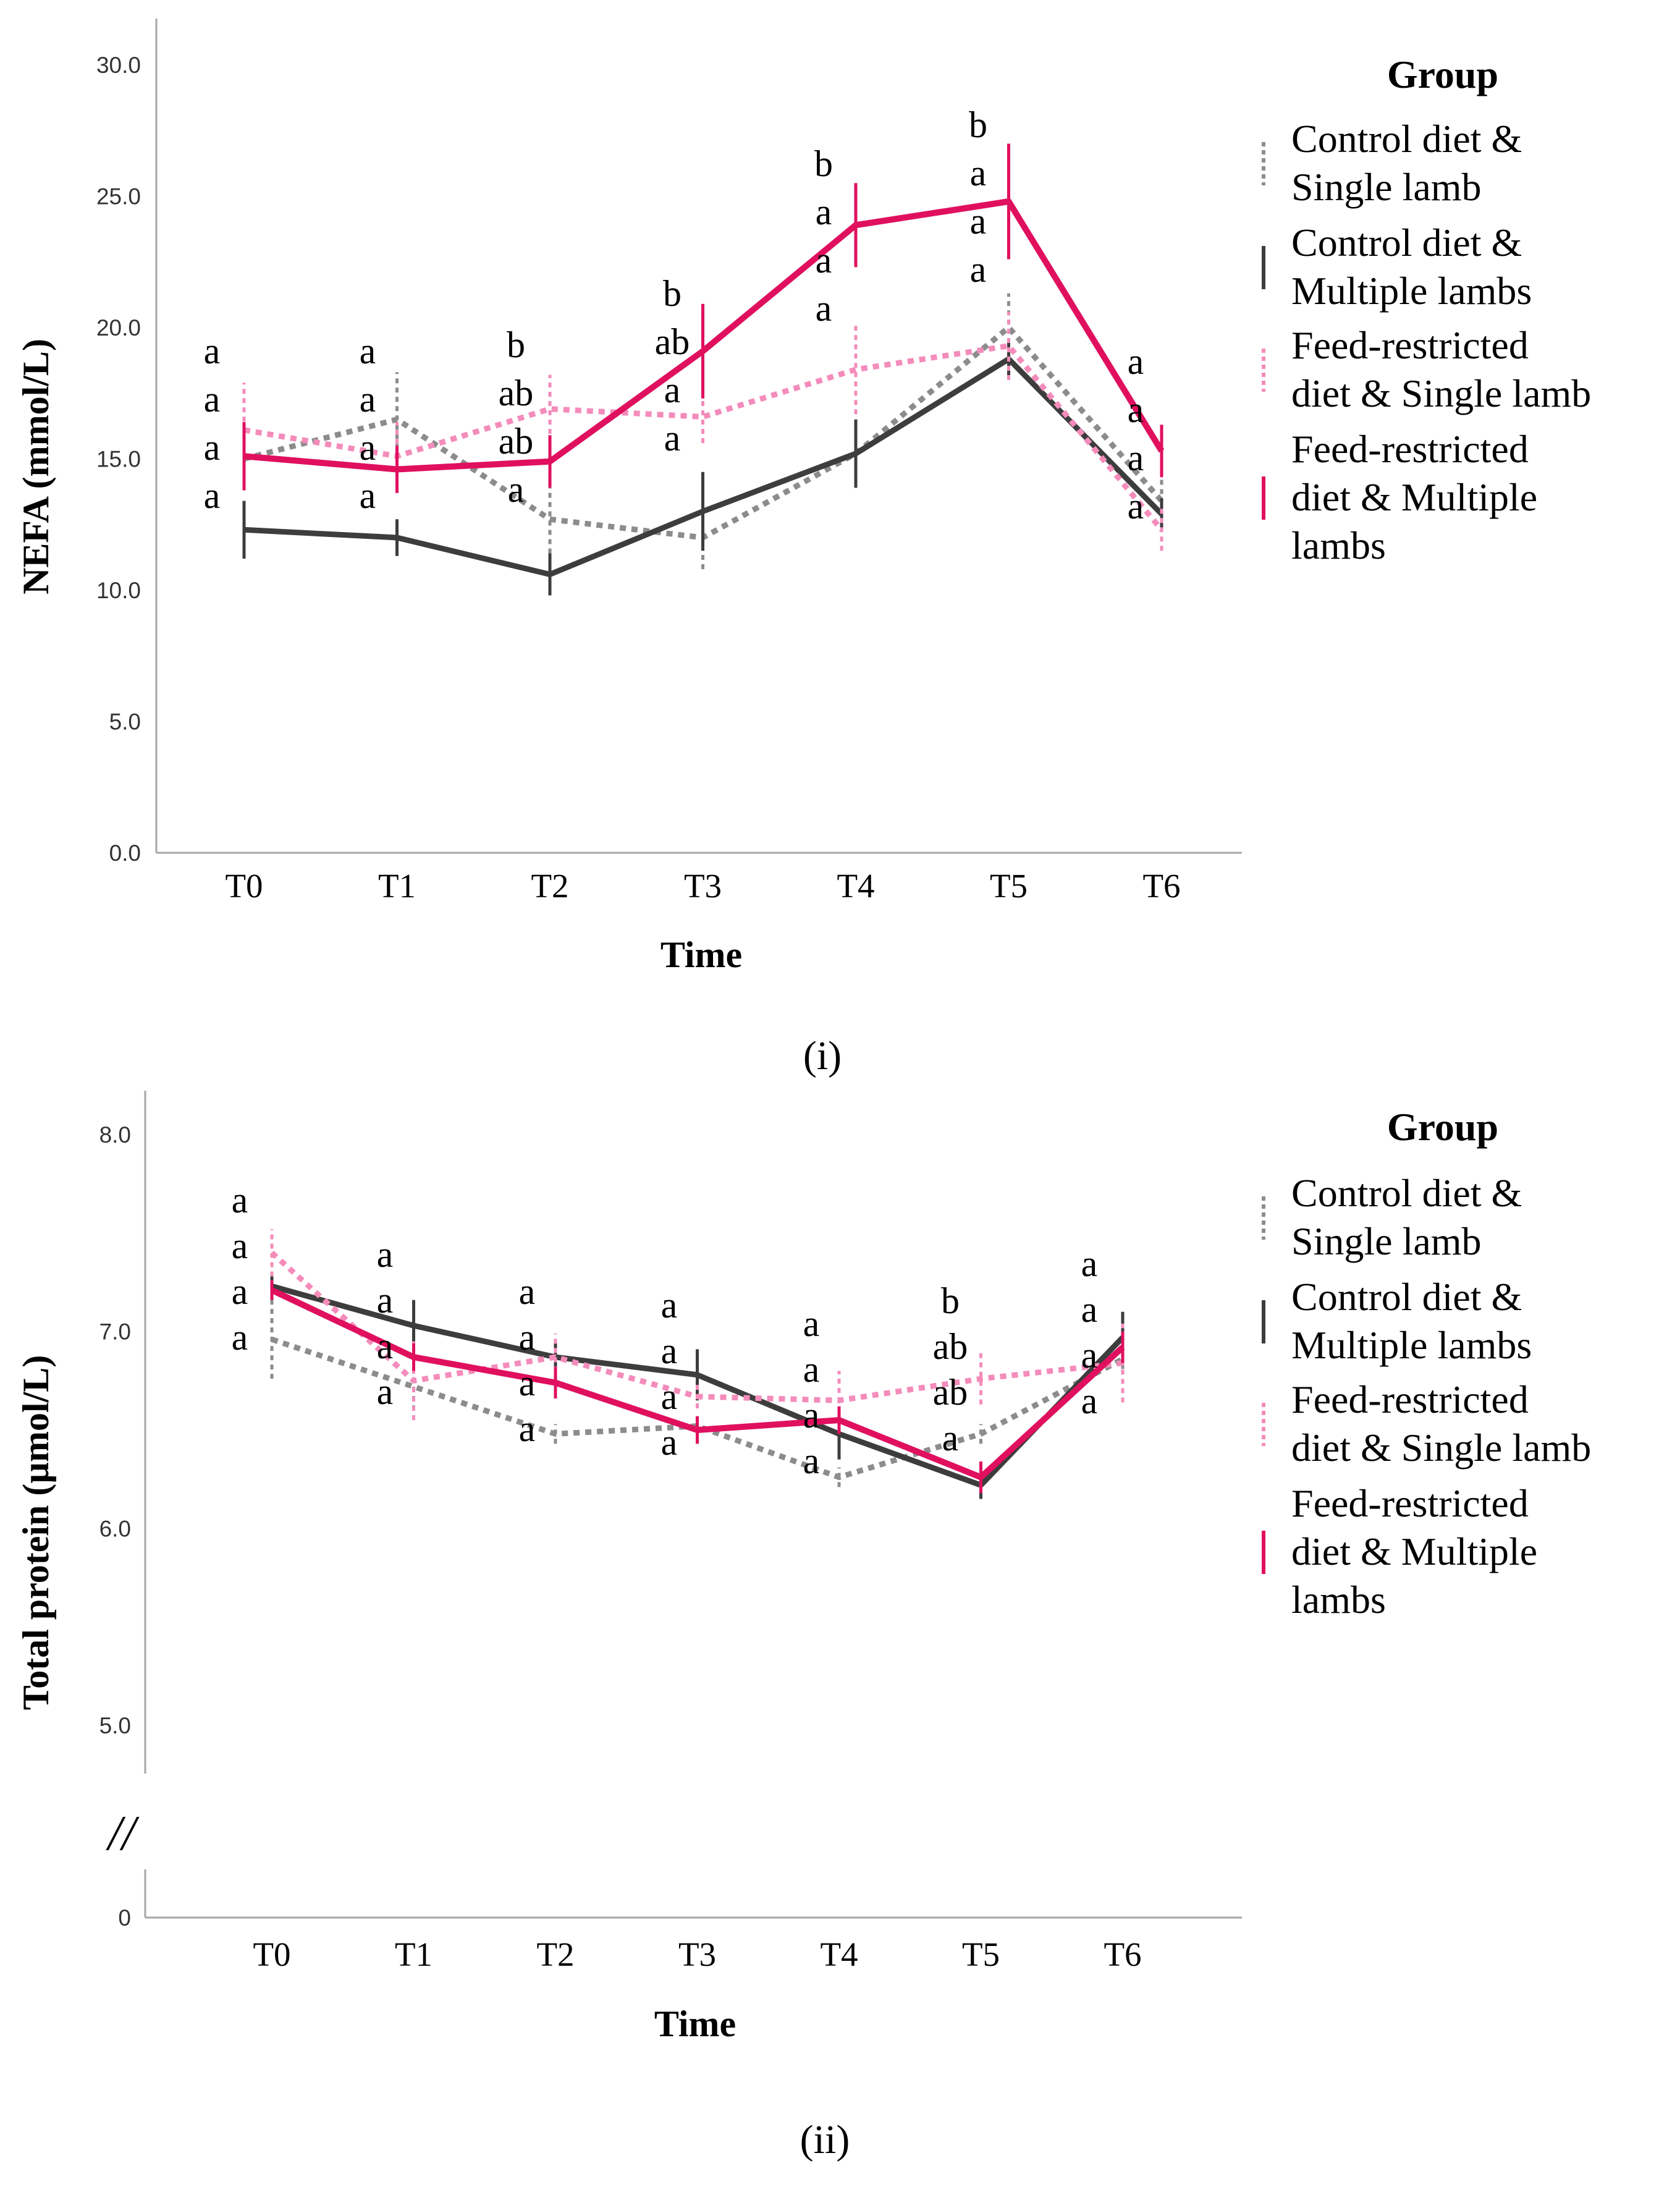 This screenshot has height=2187, width=1680. What do you see at coordinates (125, 853) in the screenshot?
I see `y-tick-label: 0.0` at bounding box center [125, 853].